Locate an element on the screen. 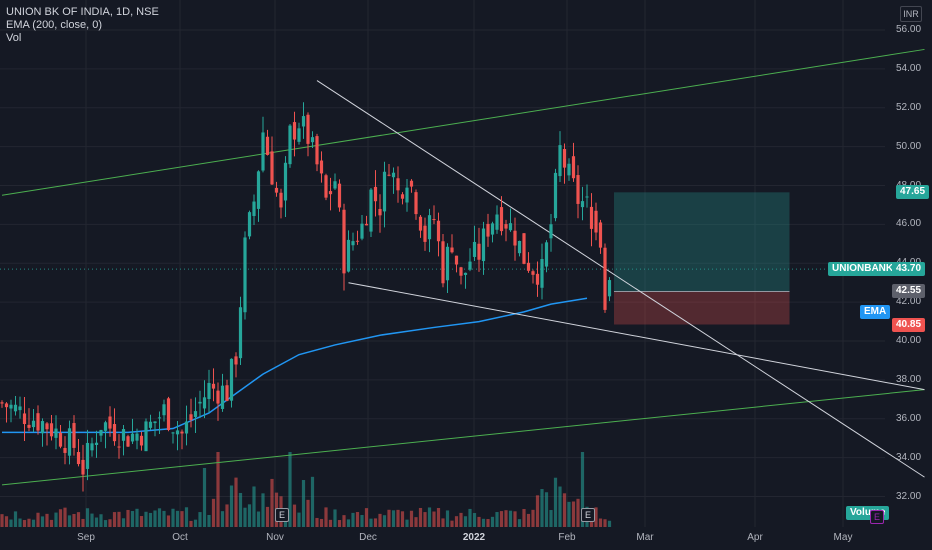 The height and width of the screenshot is (550, 932). currency-label: INR is located at coordinates (911, 14).